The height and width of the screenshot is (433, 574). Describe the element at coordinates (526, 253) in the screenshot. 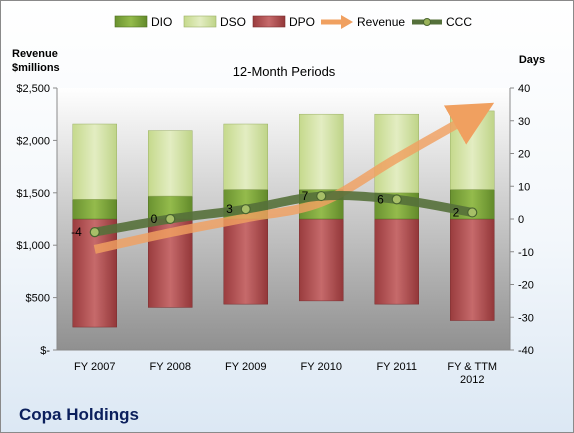

I see `right-tick-label: -10` at that location.